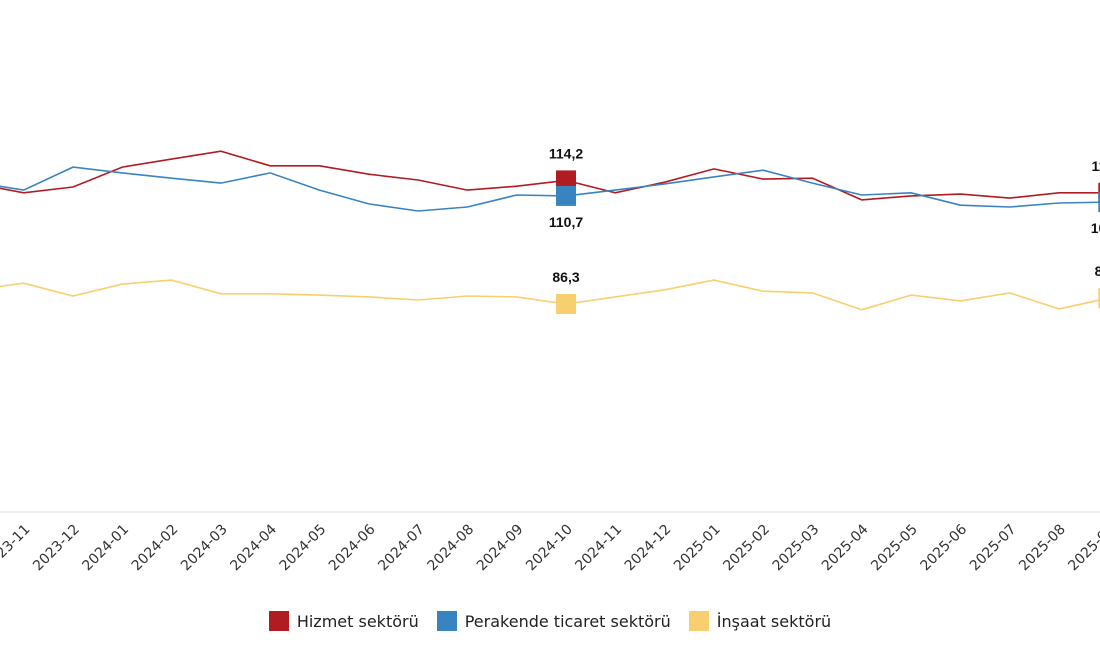 This screenshot has height=650, width=1100. I want to click on legend-label: İnşaat sektörü, so click(774, 621).